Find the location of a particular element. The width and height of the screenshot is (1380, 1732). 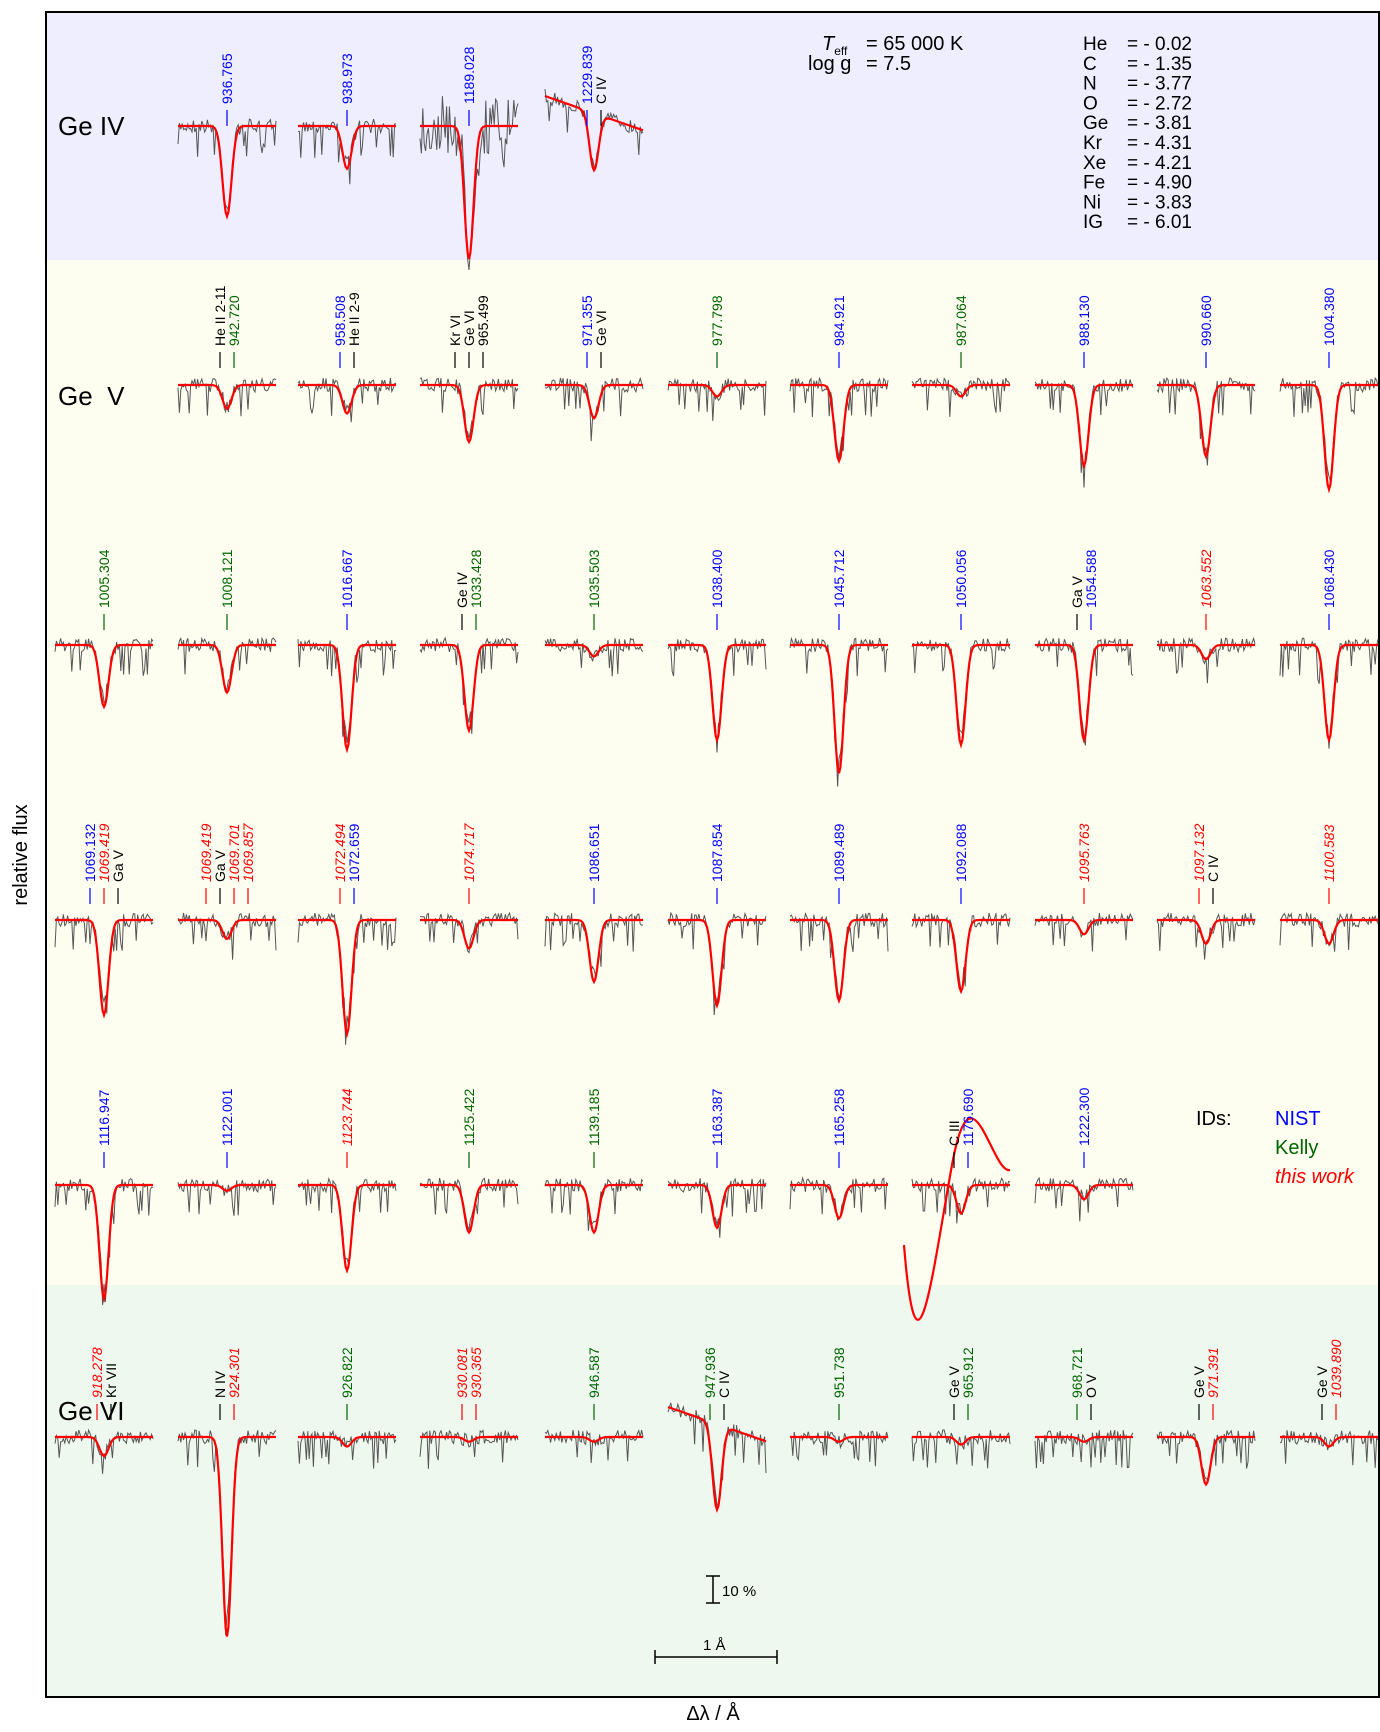

line-id-label: Kr VI is located at coordinates (455, 330).